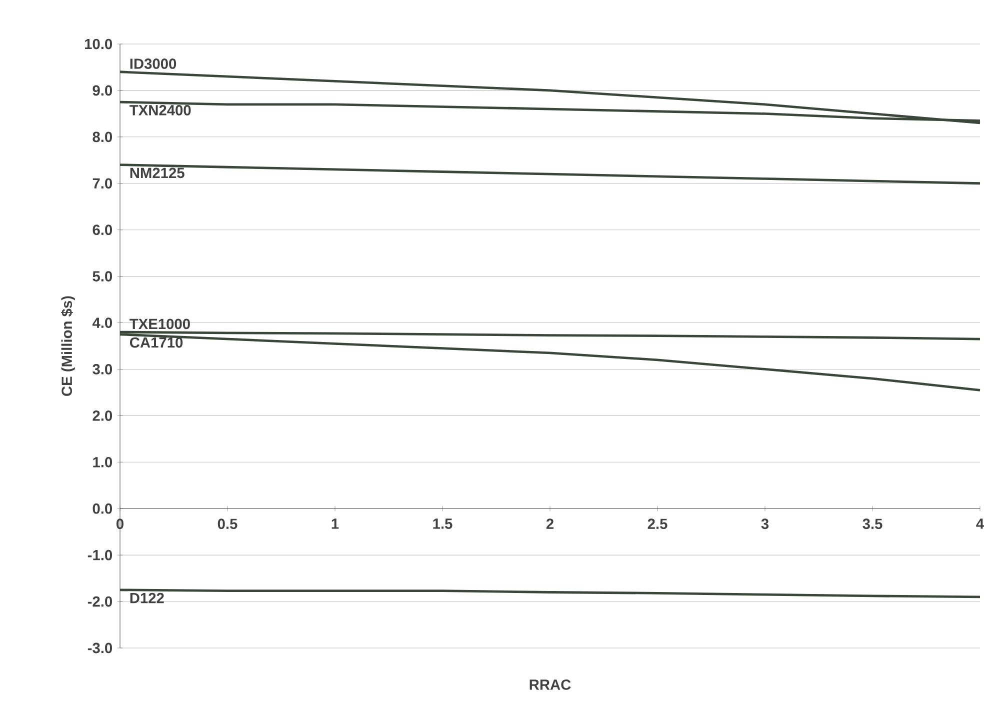 This screenshot has height=710, width=994. I want to click on x-tick-label: 1.5, so click(442, 523).